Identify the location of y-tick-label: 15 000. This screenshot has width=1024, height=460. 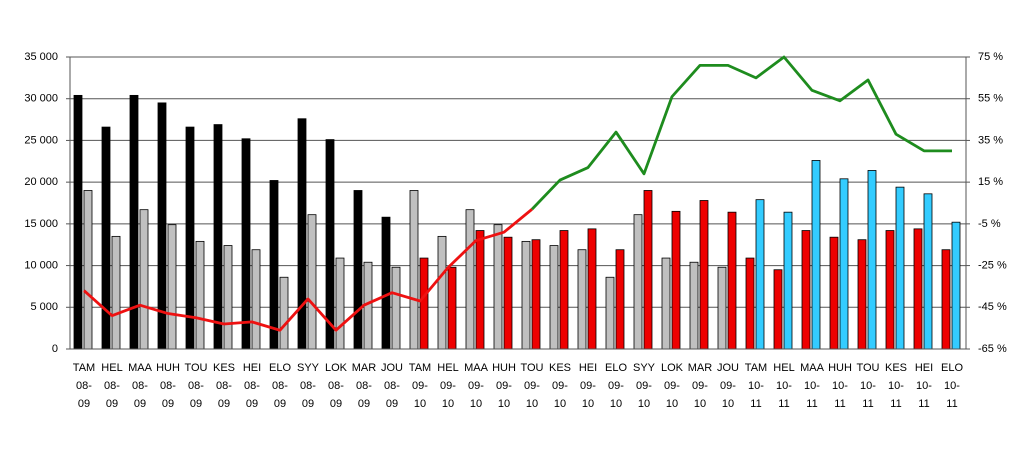
(41, 224).